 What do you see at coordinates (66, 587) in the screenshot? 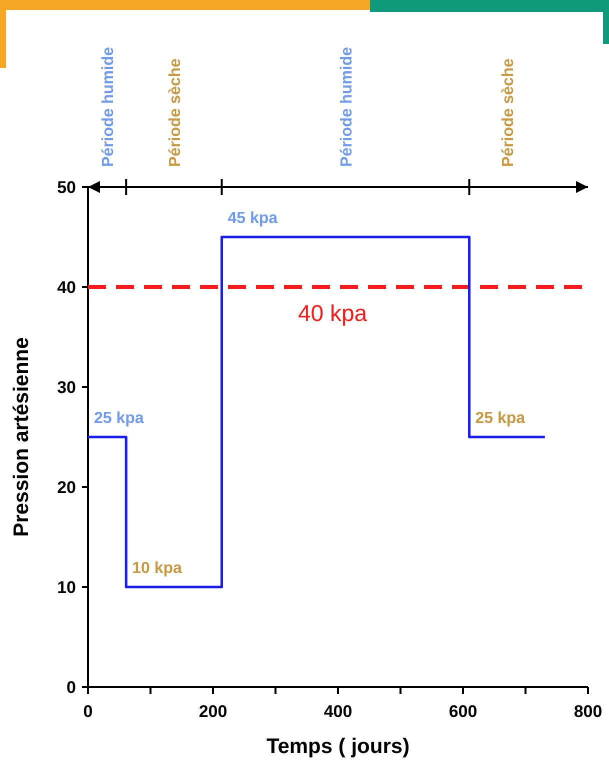
I see `y-tick-label: 10` at bounding box center [66, 587].